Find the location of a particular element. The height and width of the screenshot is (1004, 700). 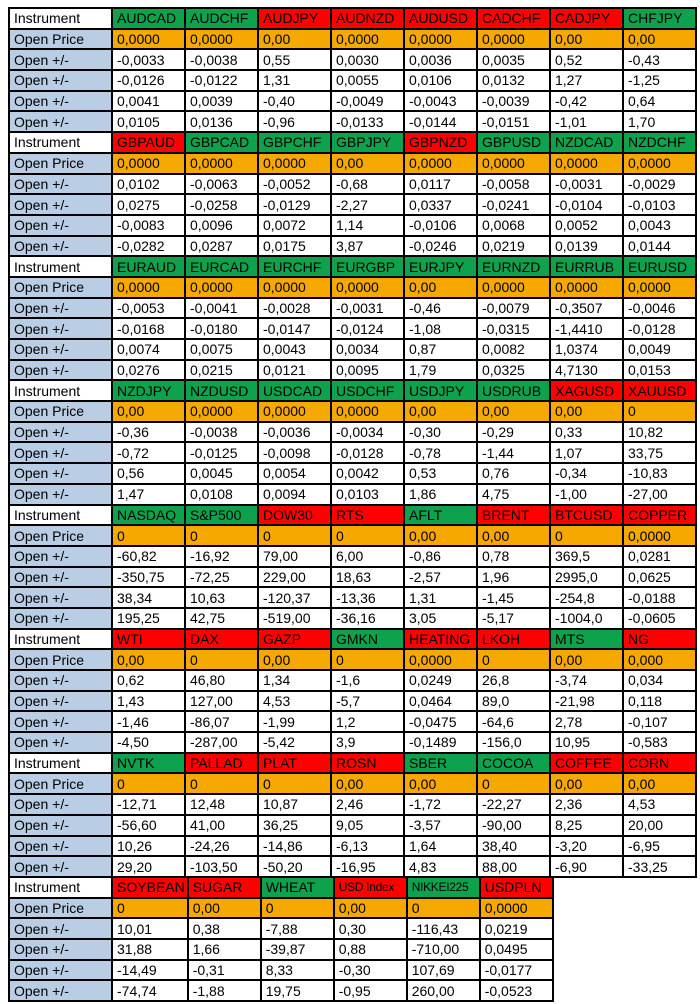

instrument-header-heating: HEATING is located at coordinates (440, 639).